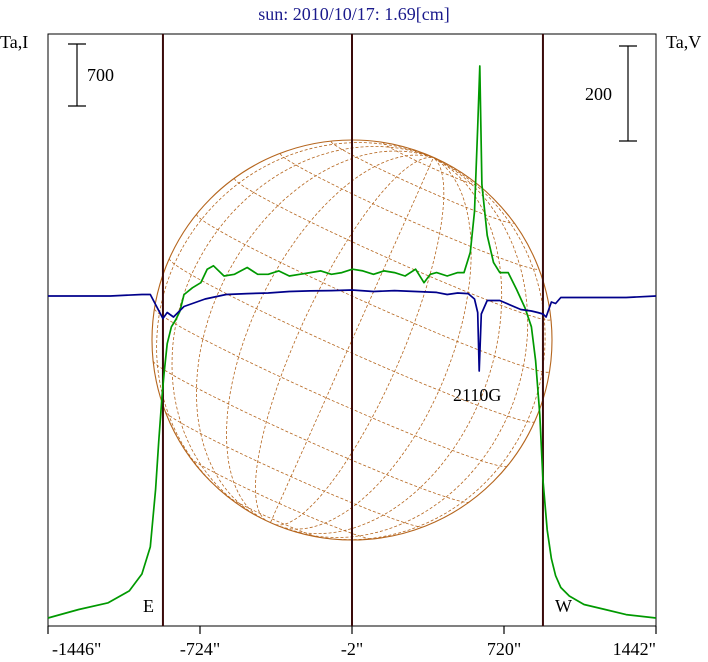 This screenshot has width=708, height=662. I want to click on x-axis-ticks: -1446" -724" -2" 720" 1442", so click(352, 642).